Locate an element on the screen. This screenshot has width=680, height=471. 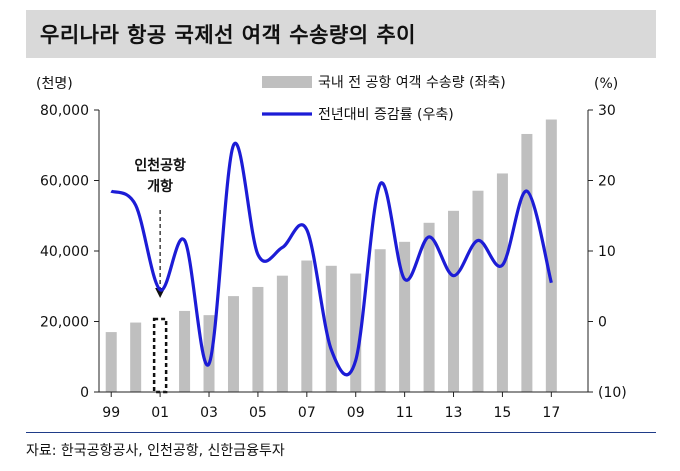
legend-bar-swatch is located at coordinates (287, 82).